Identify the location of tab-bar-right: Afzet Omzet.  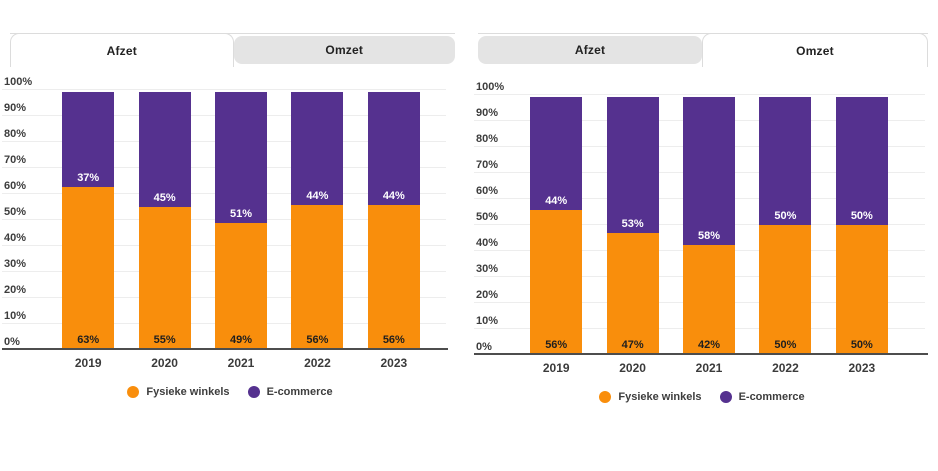
(703, 50).